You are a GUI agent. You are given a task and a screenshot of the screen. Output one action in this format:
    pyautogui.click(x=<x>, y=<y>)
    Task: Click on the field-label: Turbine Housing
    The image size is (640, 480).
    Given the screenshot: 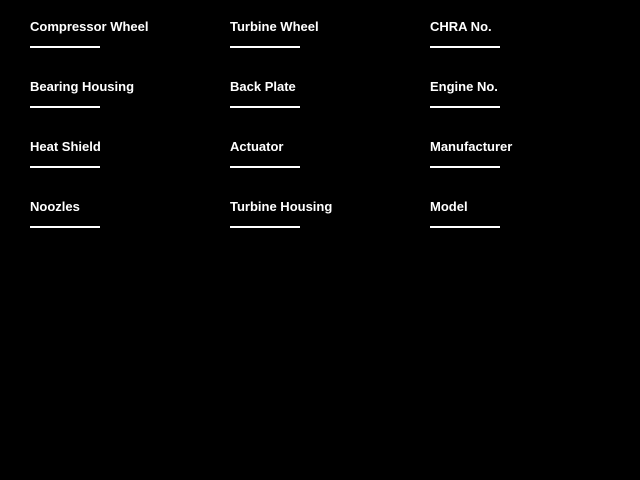 What is the action you would take?
    pyautogui.click(x=281, y=206)
    